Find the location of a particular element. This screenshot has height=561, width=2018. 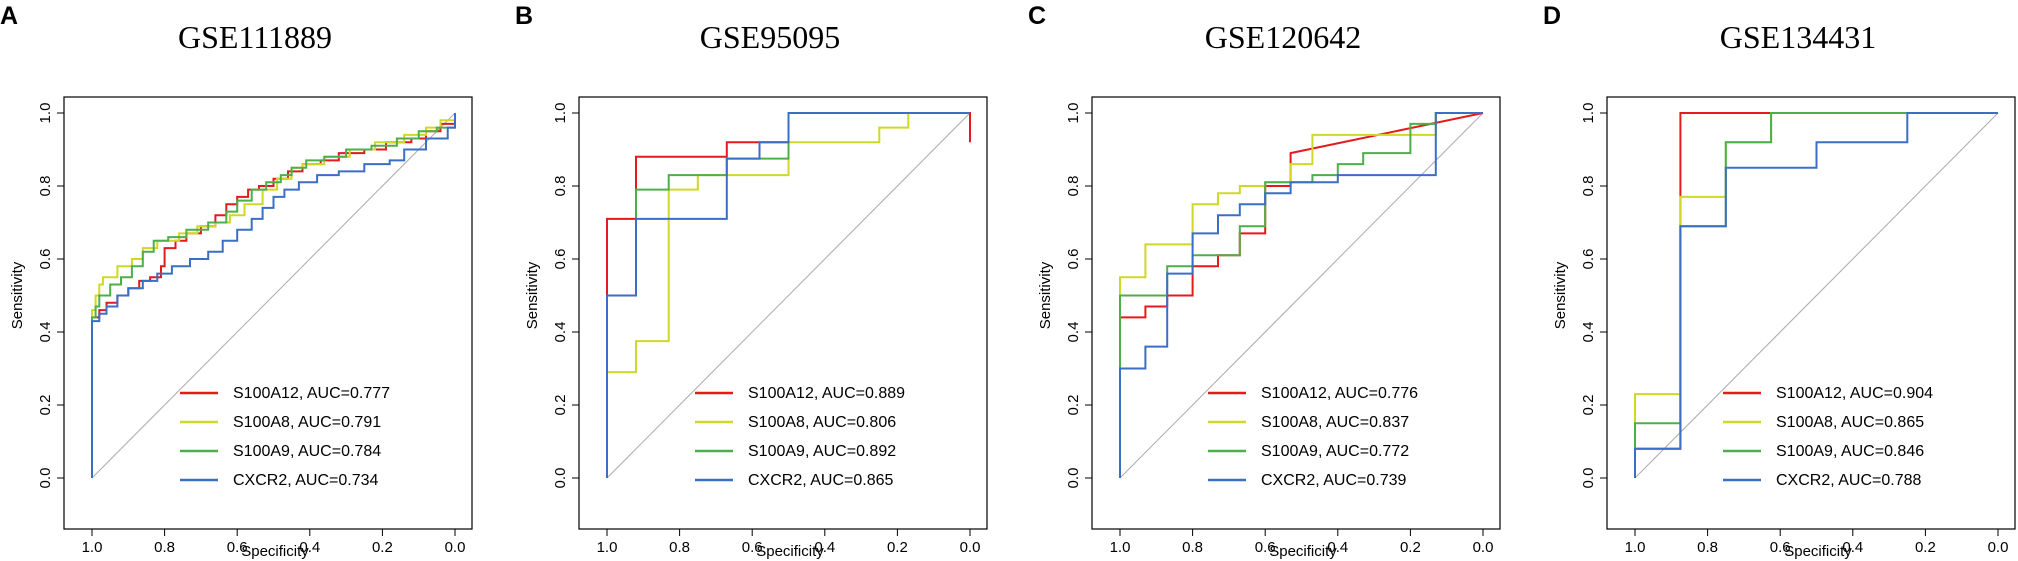

panel-label: A is located at coordinates (9, 16).